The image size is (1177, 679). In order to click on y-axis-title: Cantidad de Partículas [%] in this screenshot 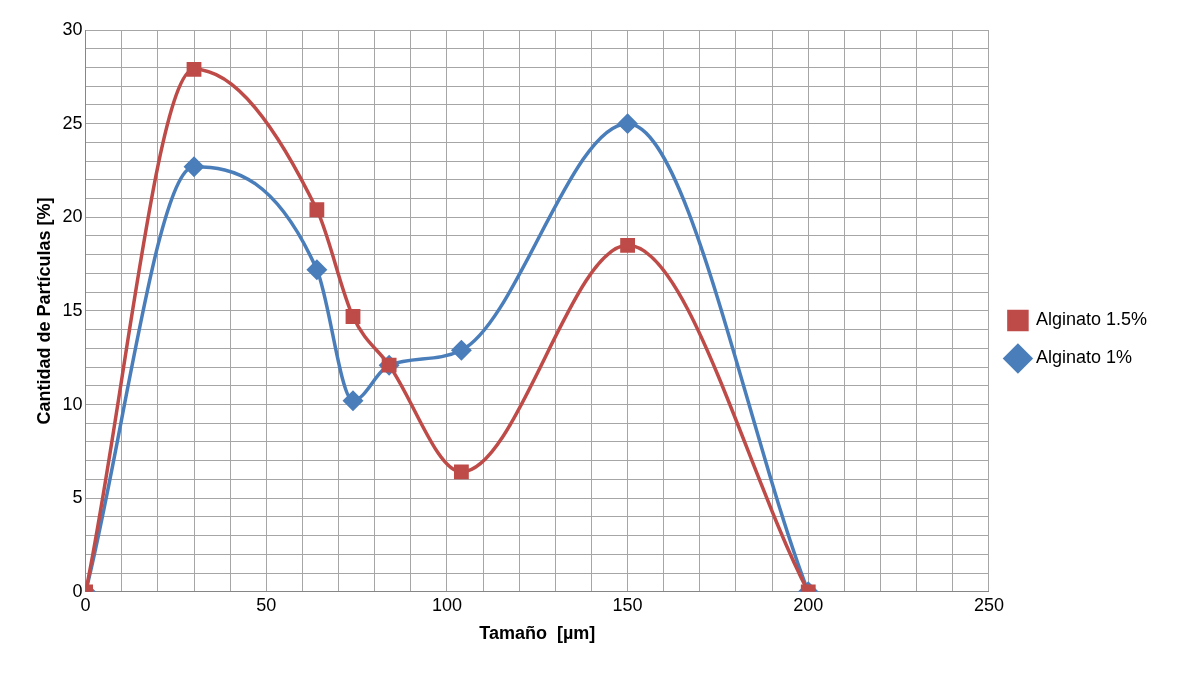, I will do `click(43, 311)`.